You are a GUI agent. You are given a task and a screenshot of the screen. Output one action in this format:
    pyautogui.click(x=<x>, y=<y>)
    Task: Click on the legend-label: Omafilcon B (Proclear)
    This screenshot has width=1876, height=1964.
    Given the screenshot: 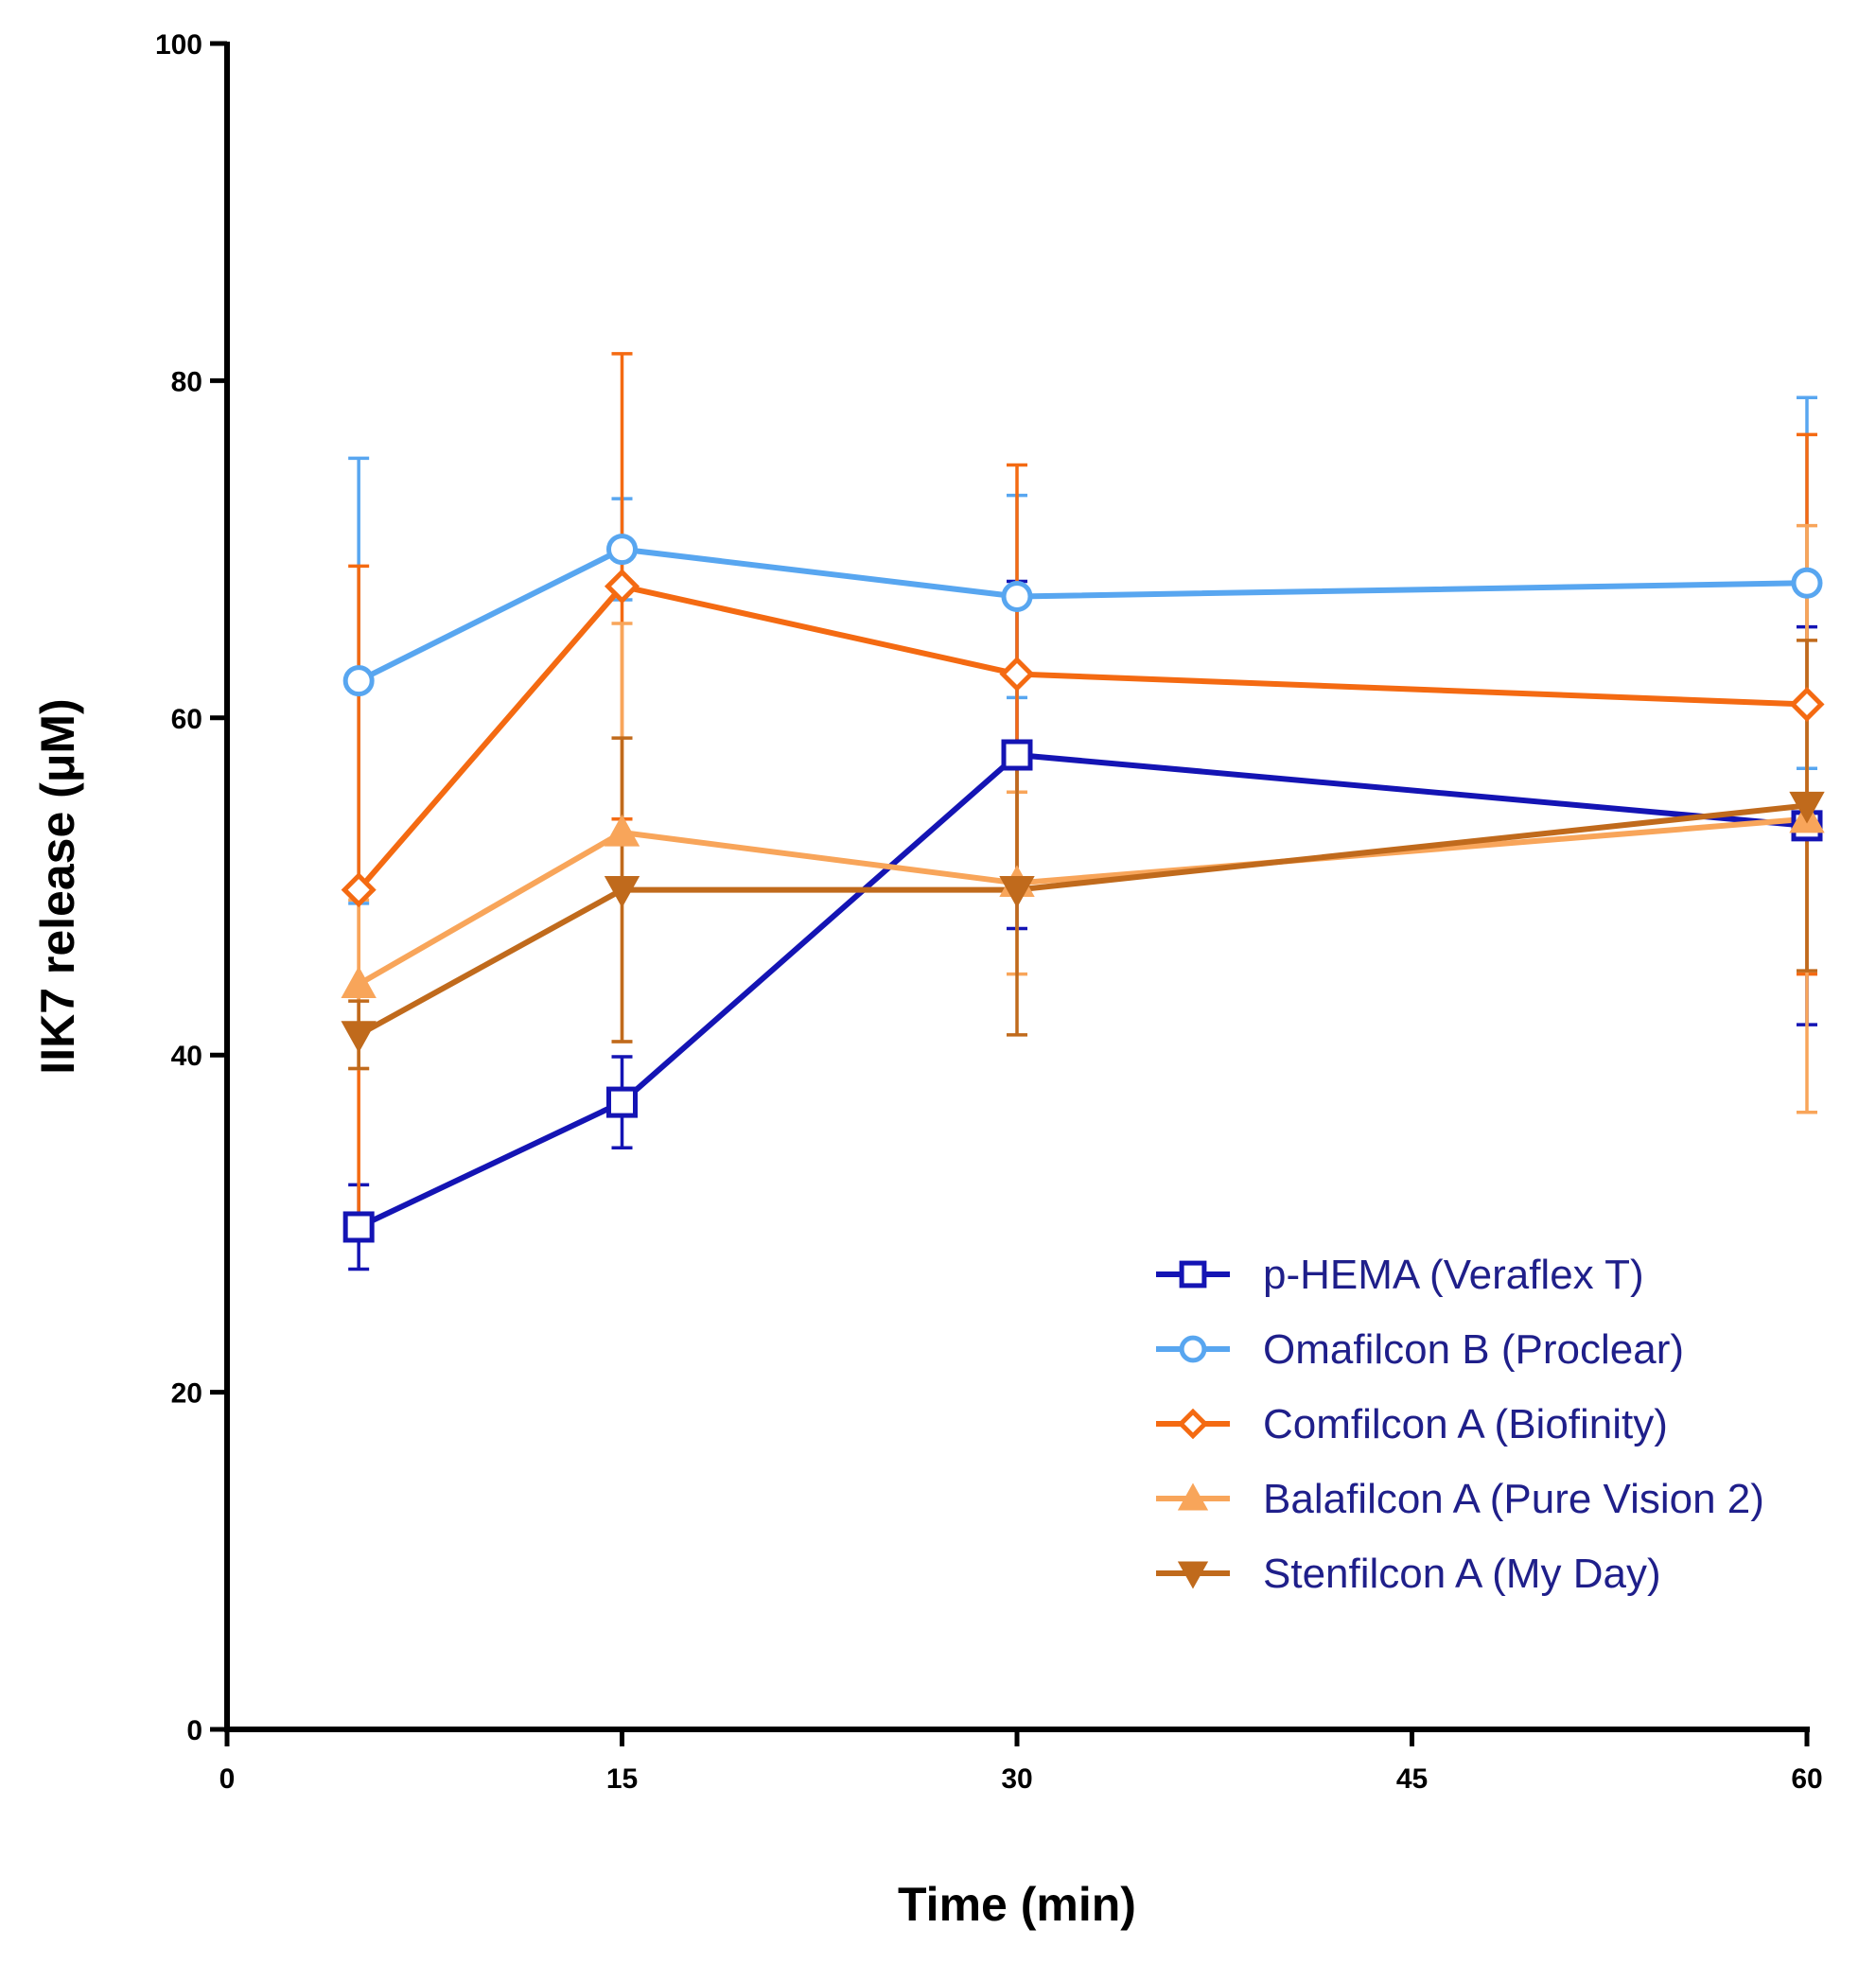 What is the action you would take?
    pyautogui.click(x=1473, y=1349)
    